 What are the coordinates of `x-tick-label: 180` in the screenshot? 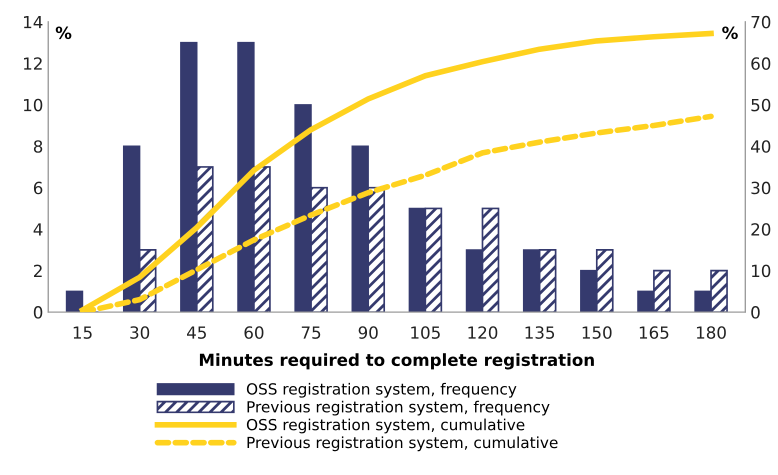 It's located at (711, 332).